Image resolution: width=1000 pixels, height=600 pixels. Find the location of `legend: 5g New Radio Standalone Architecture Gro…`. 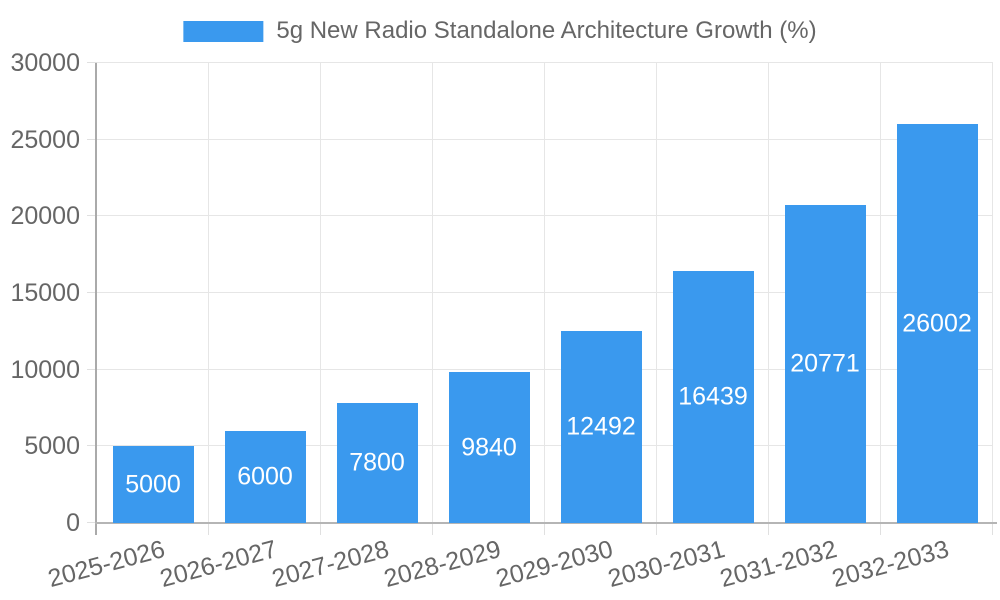

legend: 5g New Radio Standalone Architecture Gro… is located at coordinates (500, 31).